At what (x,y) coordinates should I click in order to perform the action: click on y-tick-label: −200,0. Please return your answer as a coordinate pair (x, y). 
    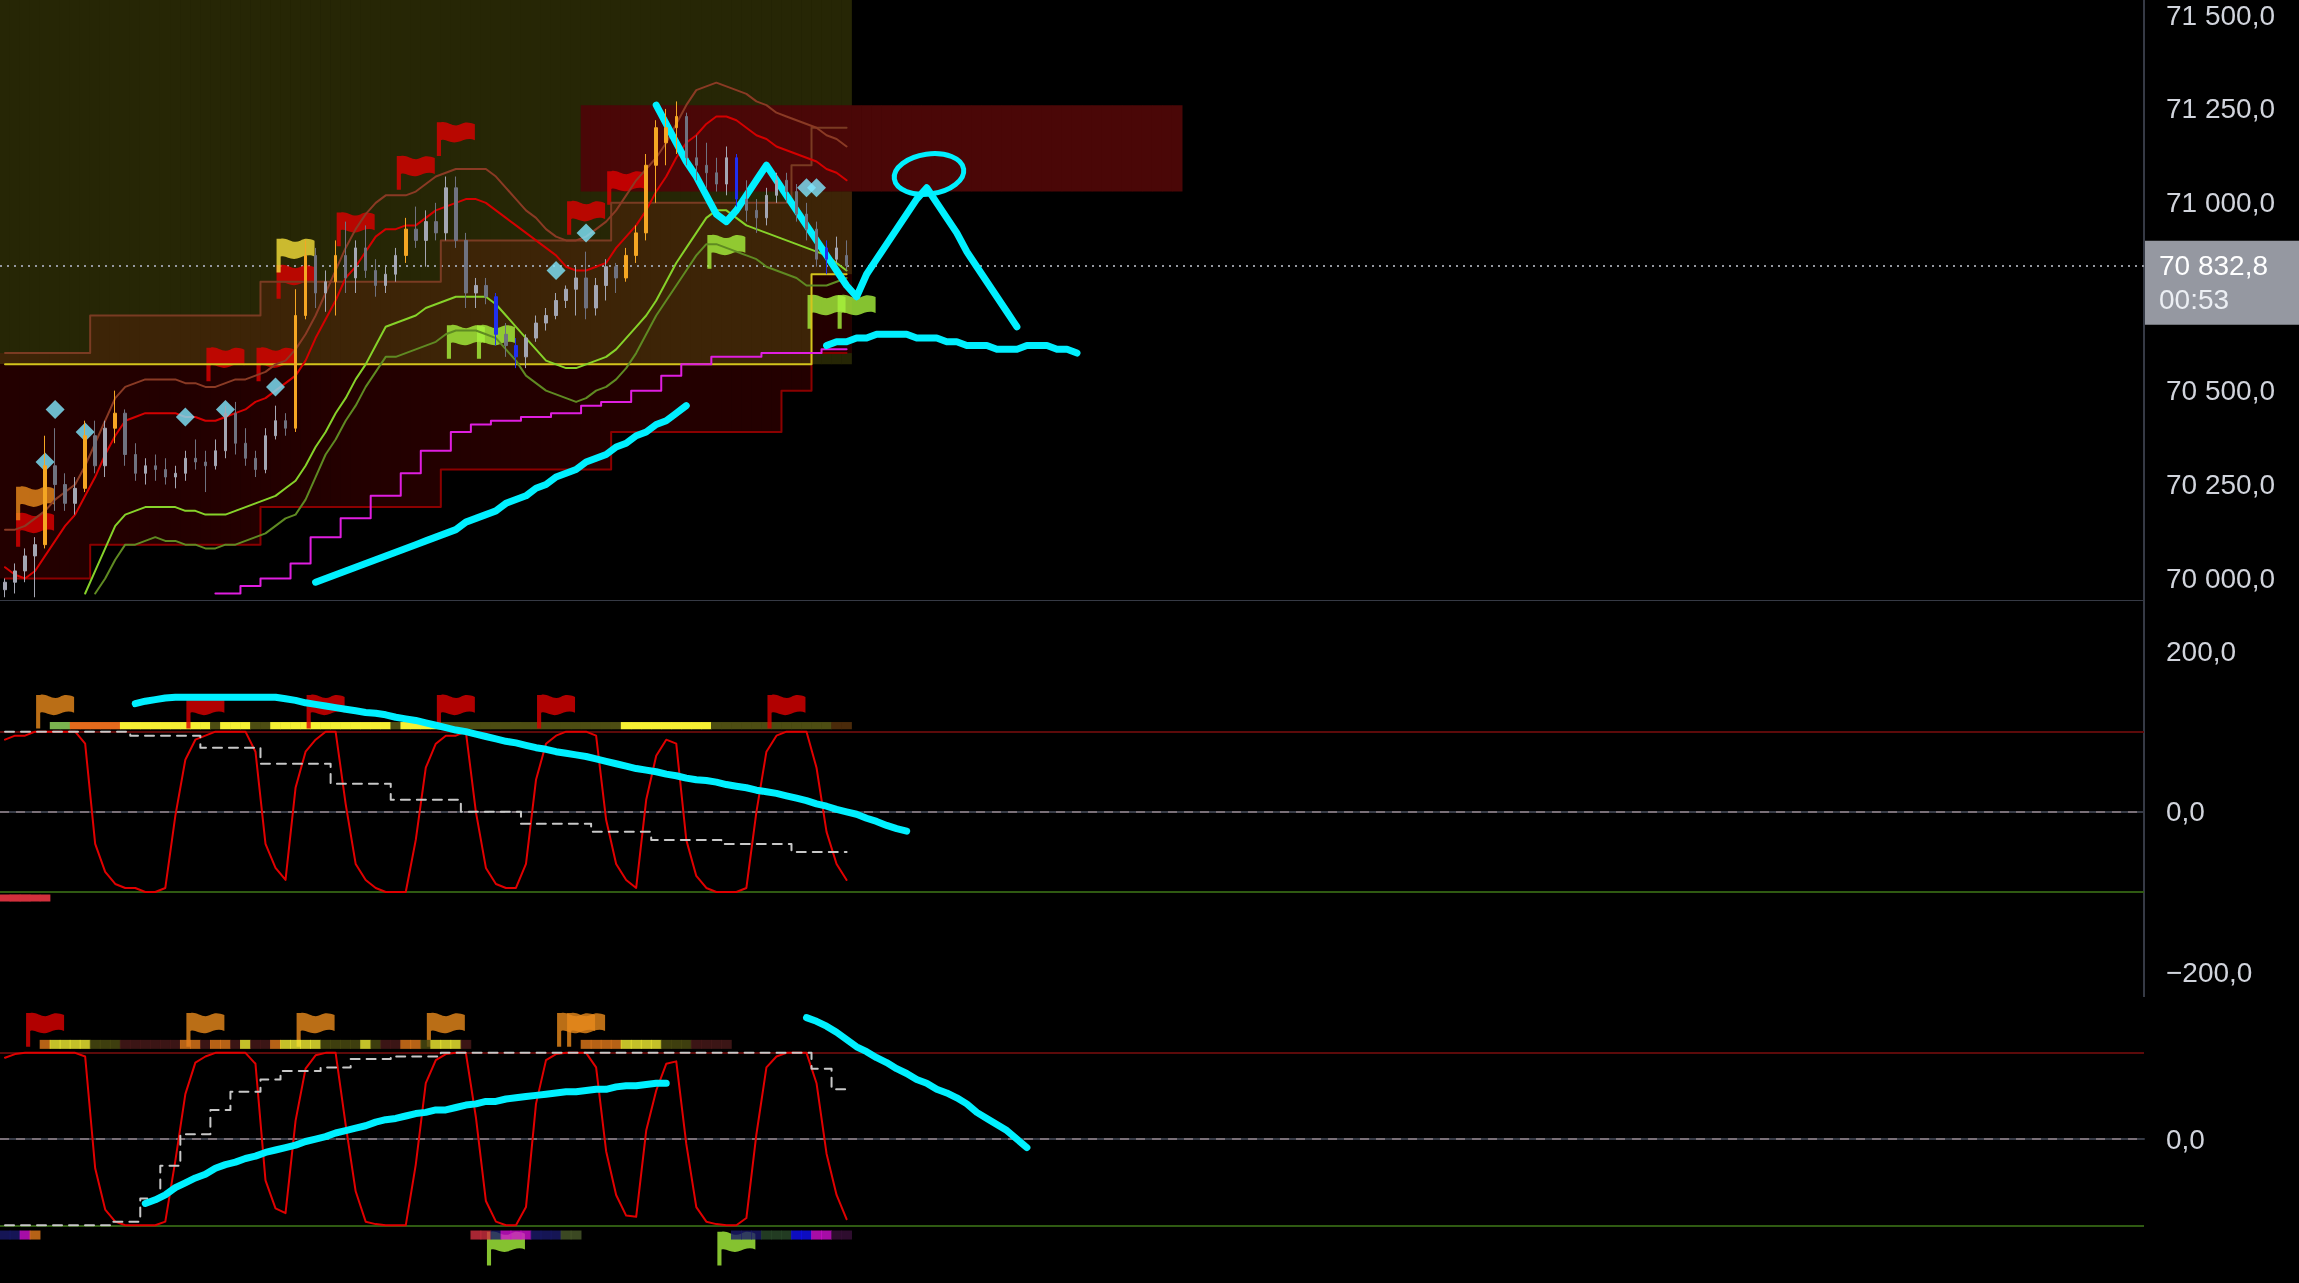
    Looking at the image, I should click on (2209, 972).